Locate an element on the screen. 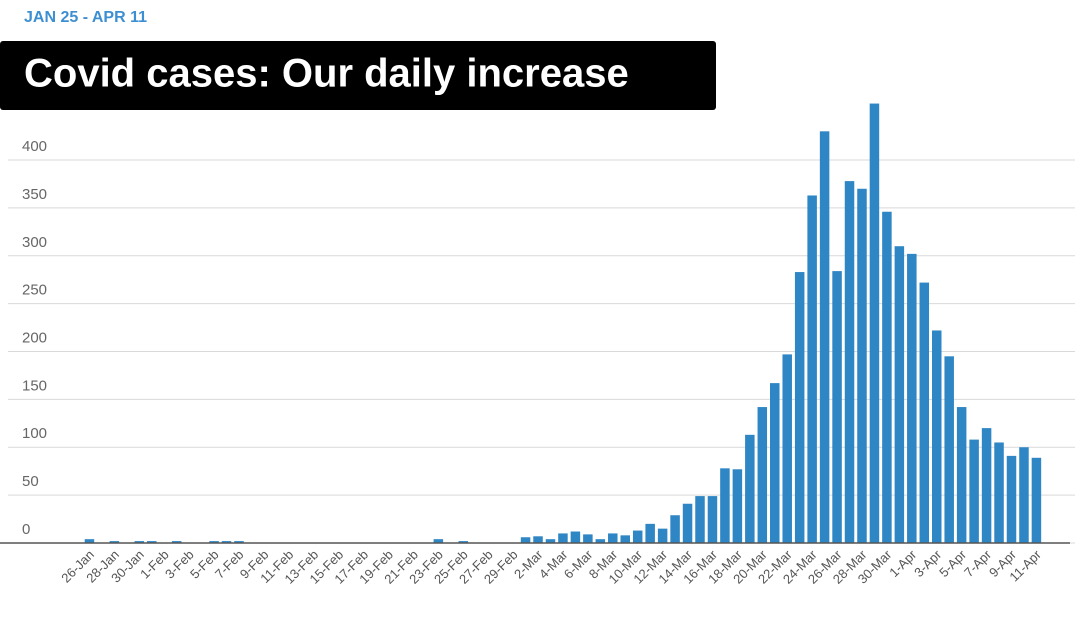 The height and width of the screenshot is (620, 1080). x-tick-label: 1-Apr is located at coordinates (903, 563).